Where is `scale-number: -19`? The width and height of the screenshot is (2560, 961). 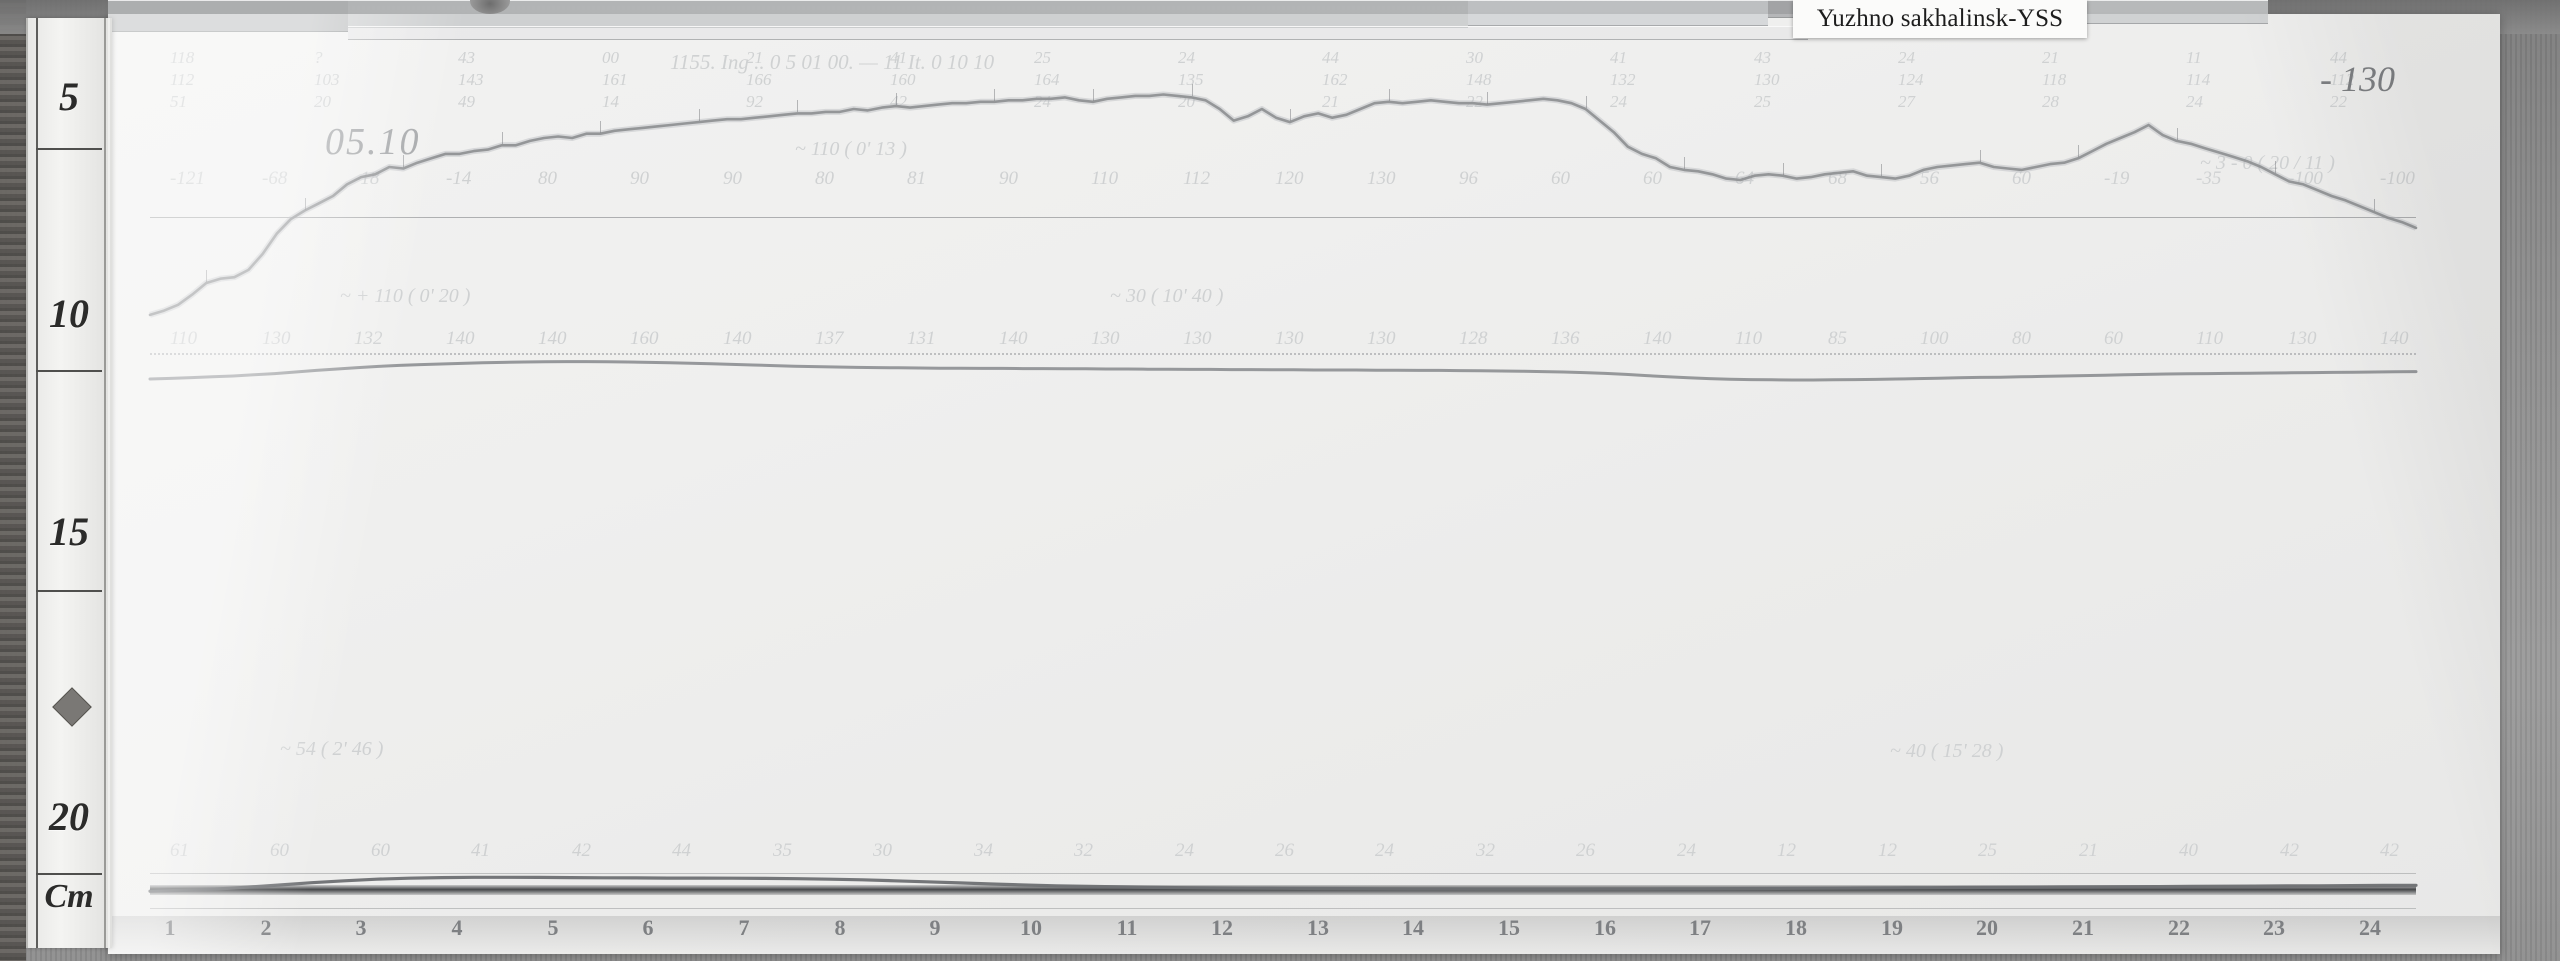 scale-number: -19 is located at coordinates (2117, 178).